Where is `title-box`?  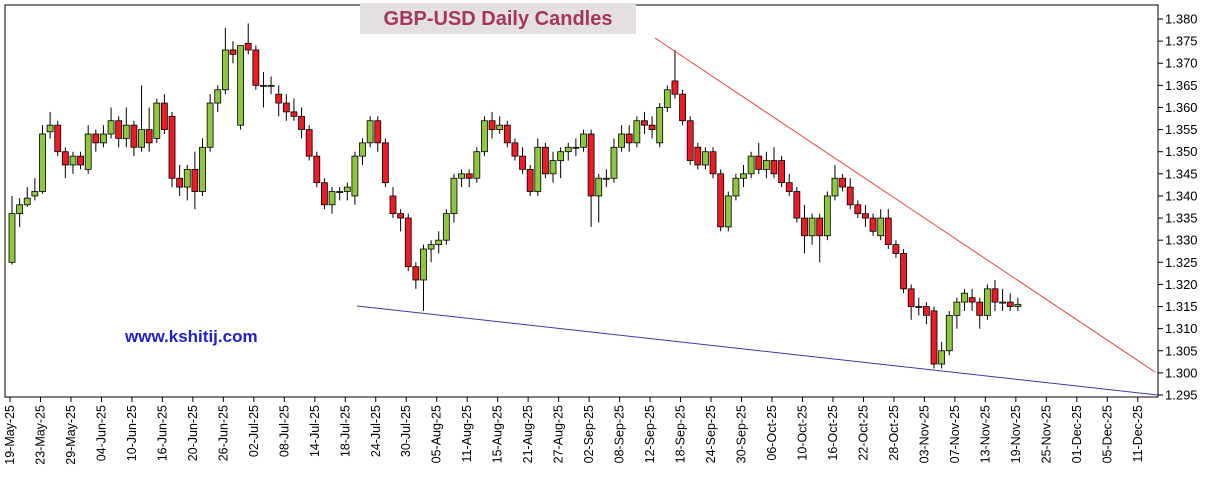
title-box is located at coordinates (498, 18).